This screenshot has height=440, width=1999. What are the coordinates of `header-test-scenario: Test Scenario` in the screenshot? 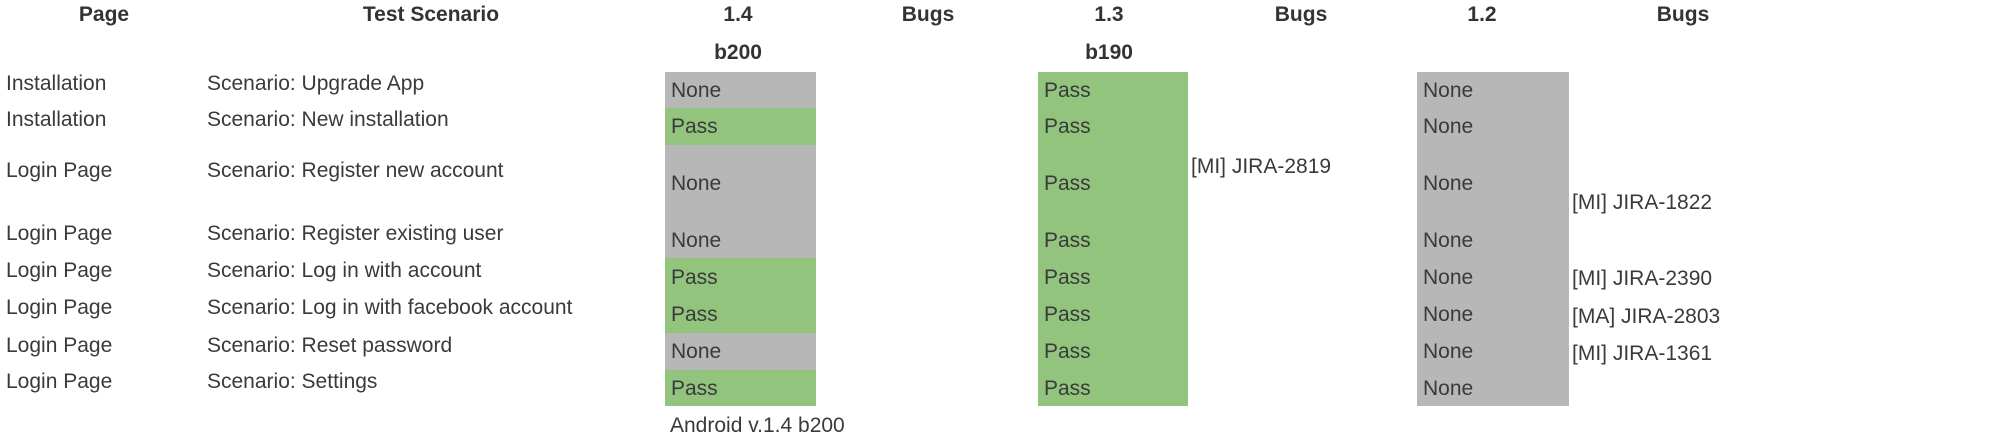 It's located at (431, 14).